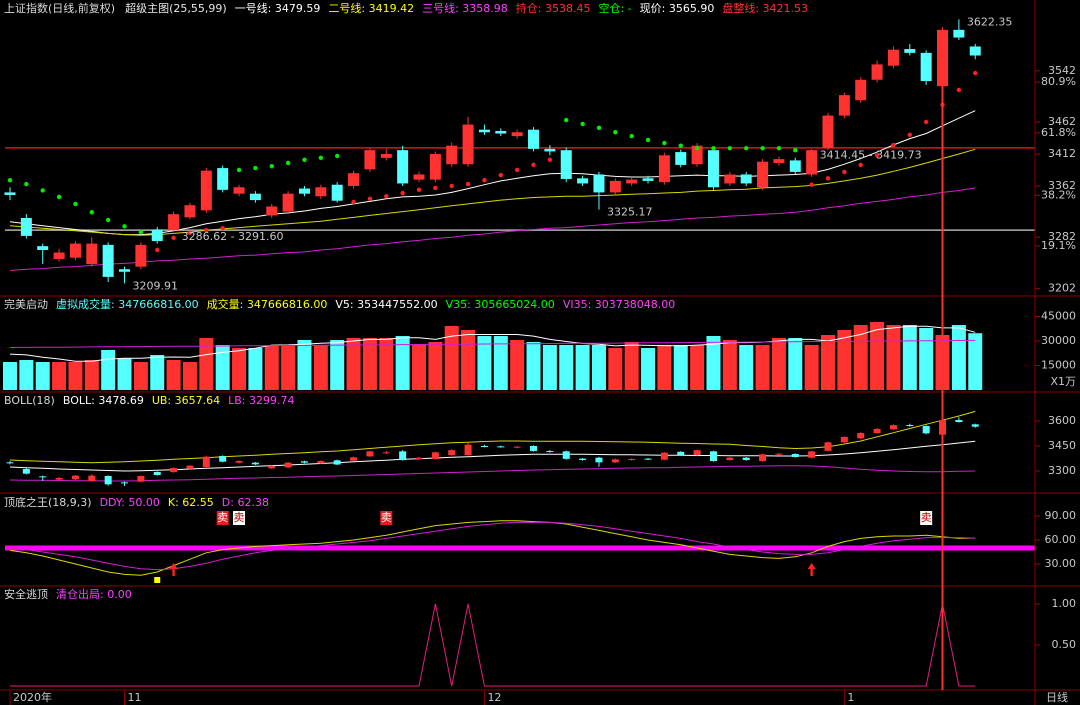 This screenshot has height=705, width=1080. What do you see at coordinates (1062, 236) in the screenshot?
I see `y-tick-label: 3282` at bounding box center [1062, 236].